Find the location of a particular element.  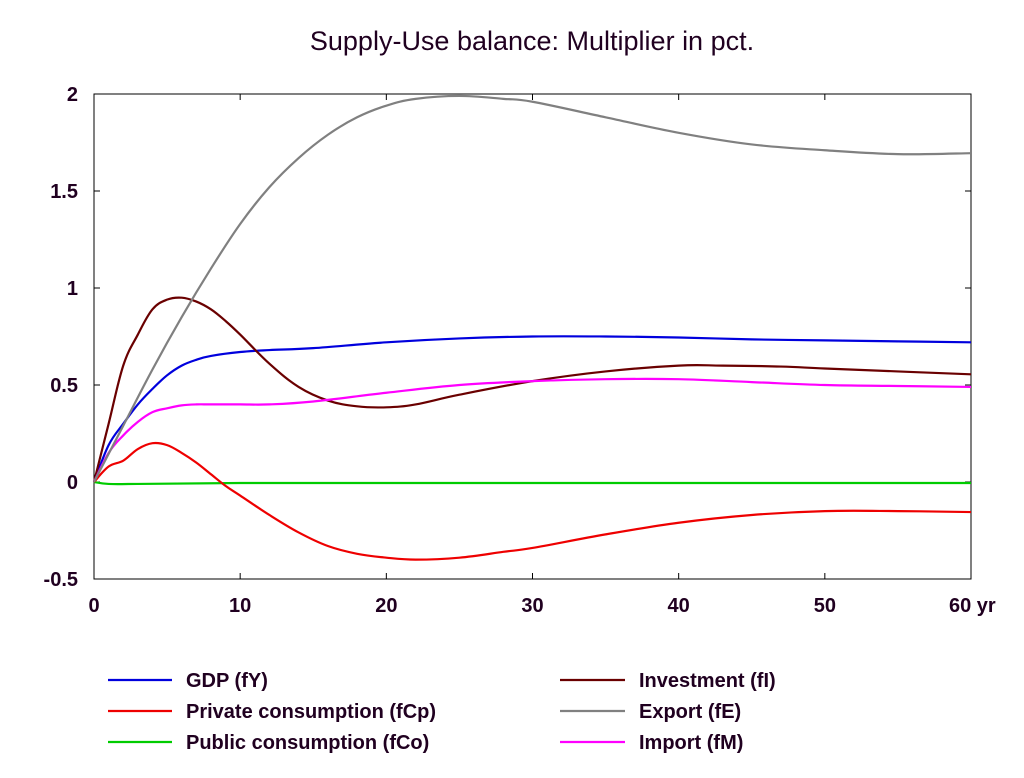

x-tick-label: 40 is located at coordinates (679, 606).